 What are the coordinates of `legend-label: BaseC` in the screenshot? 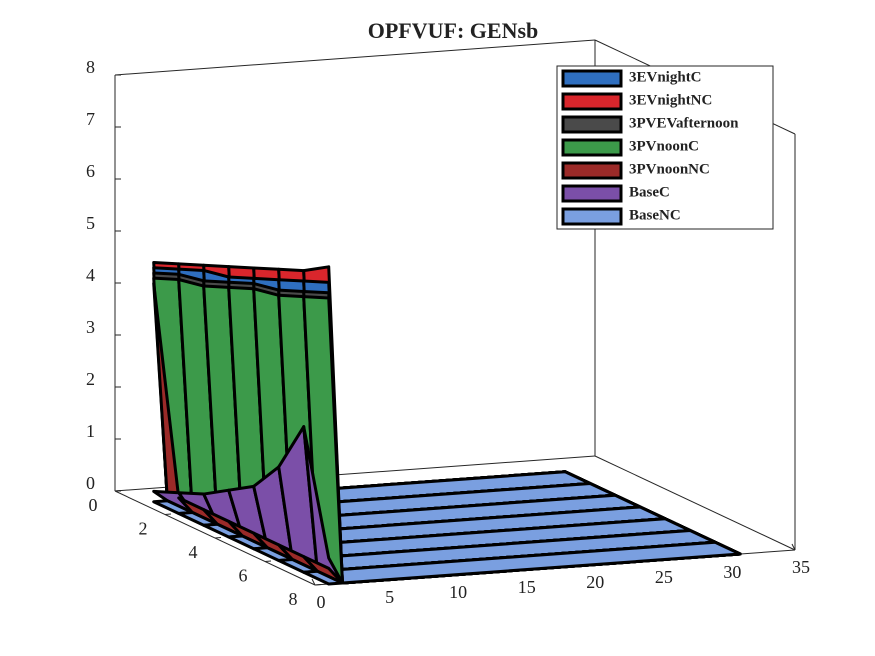 It's located at (649, 192).